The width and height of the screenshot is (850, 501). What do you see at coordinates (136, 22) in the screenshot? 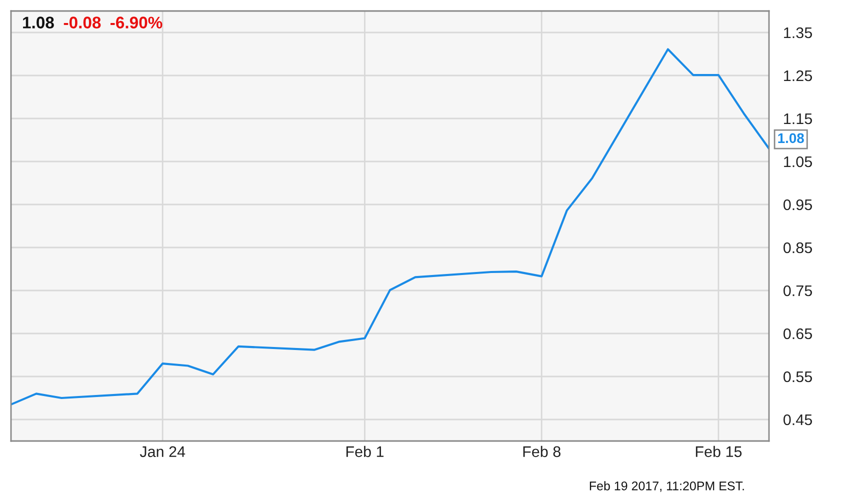
I see `annotation: -6.90%` at bounding box center [136, 22].